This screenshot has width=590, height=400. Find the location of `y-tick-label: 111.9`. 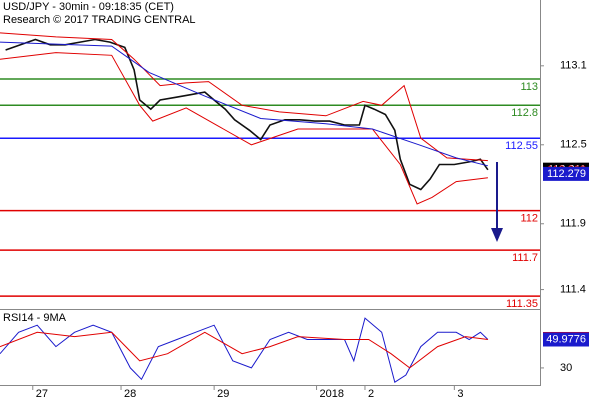

y-tick-label: 111.9 is located at coordinates (573, 224).